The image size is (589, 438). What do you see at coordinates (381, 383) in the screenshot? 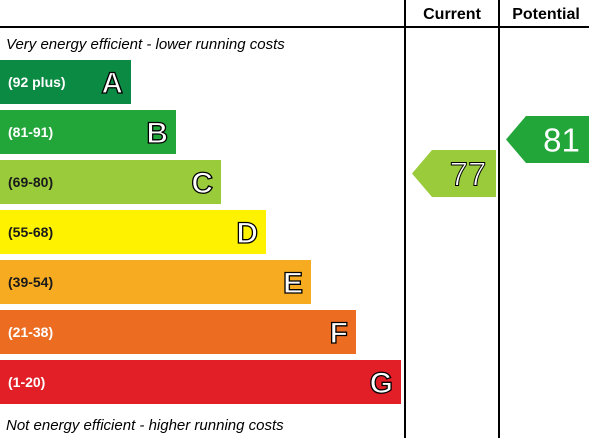
I see `band-letter-g: G` at bounding box center [381, 383].